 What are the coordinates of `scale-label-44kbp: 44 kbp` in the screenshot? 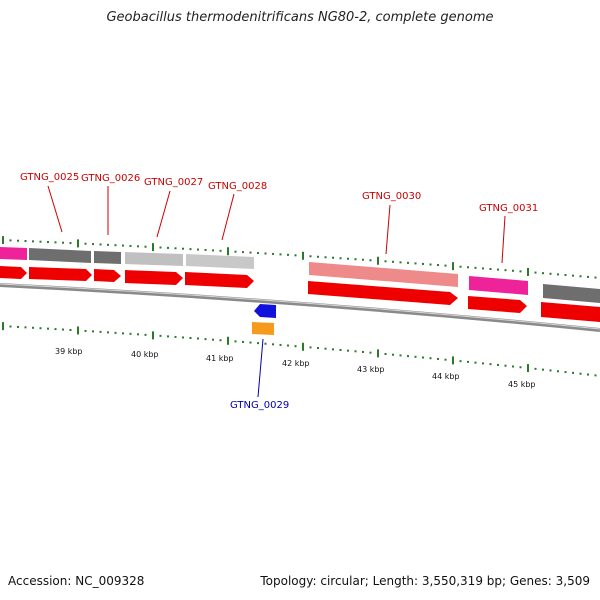 It's located at (446, 376).